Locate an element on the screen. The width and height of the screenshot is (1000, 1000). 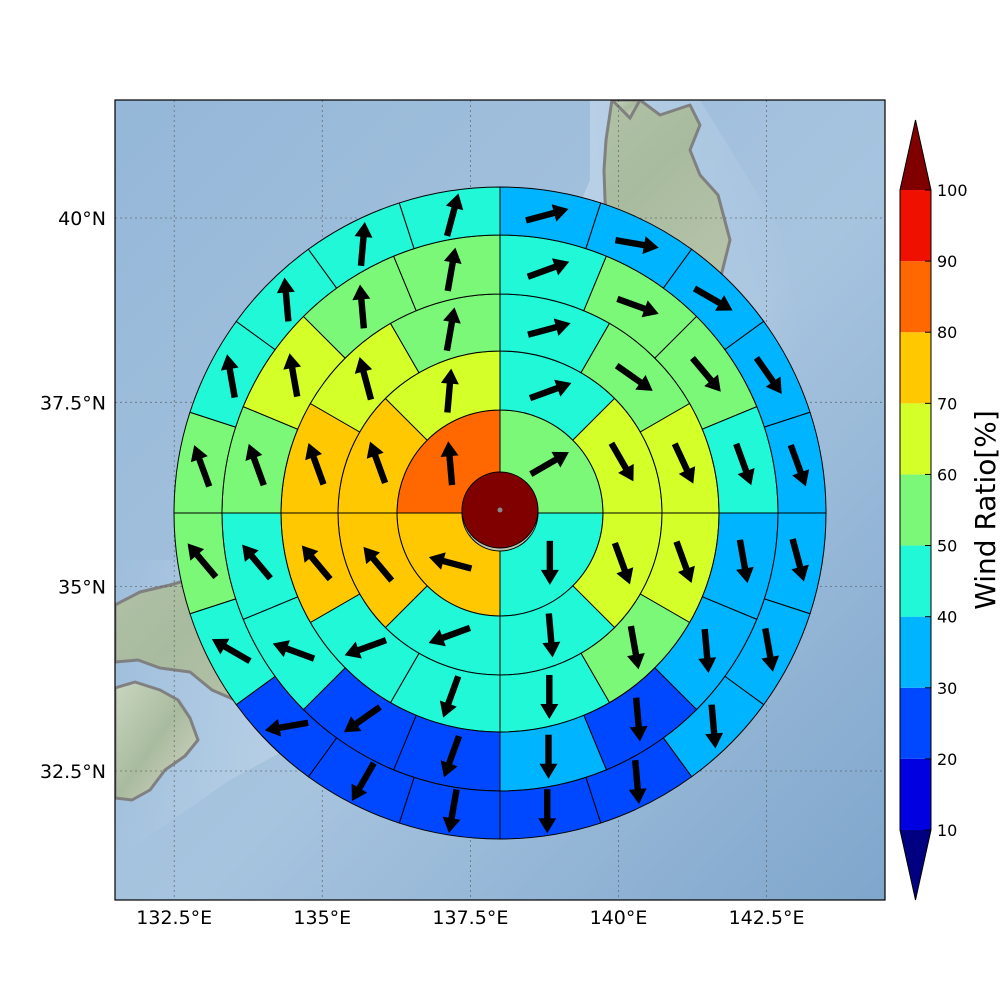
hokkaido-land is located at coordinates (625, 110).